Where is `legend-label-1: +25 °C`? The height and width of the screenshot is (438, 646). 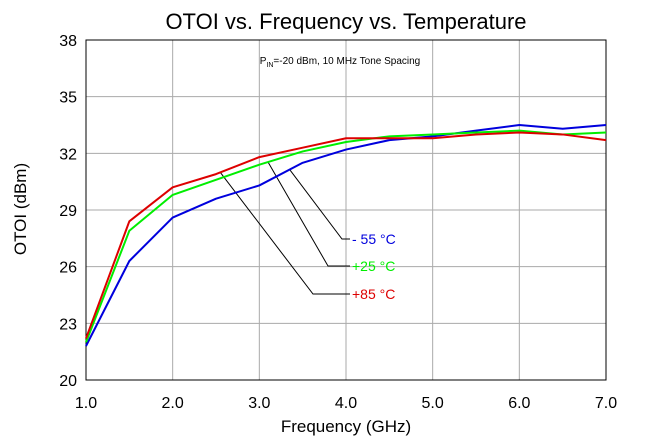 legend-label-1: +25 °C is located at coordinates (373, 266).